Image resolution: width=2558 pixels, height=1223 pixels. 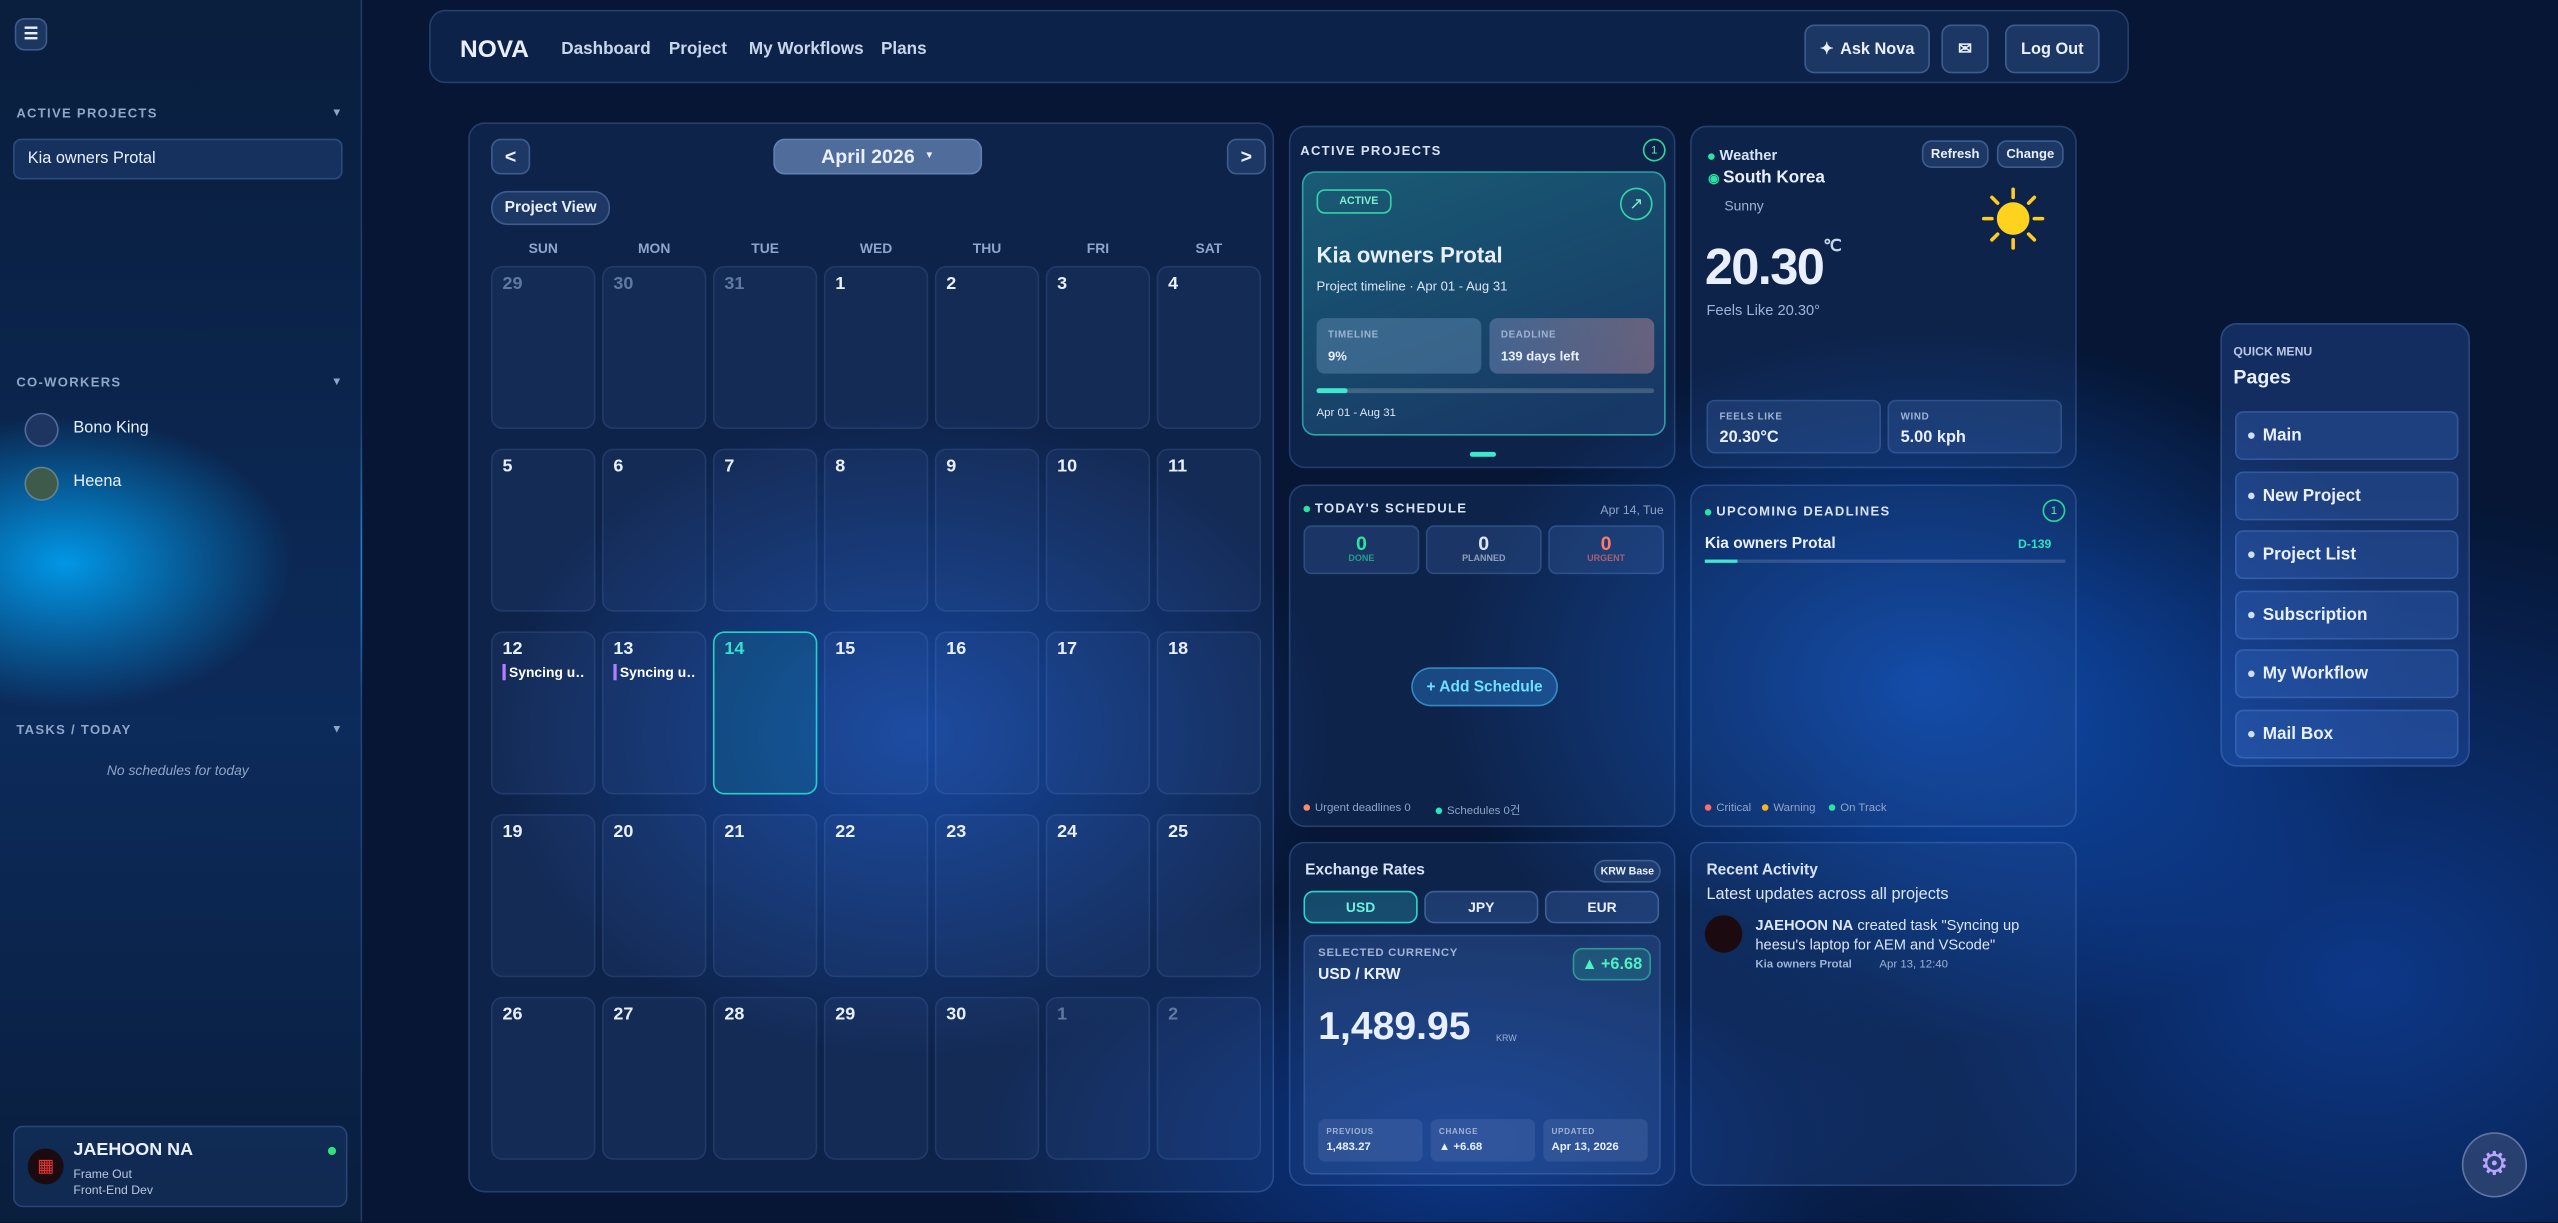 What do you see at coordinates (1098, 530) in the screenshot?
I see `day-cell: 10` at bounding box center [1098, 530].